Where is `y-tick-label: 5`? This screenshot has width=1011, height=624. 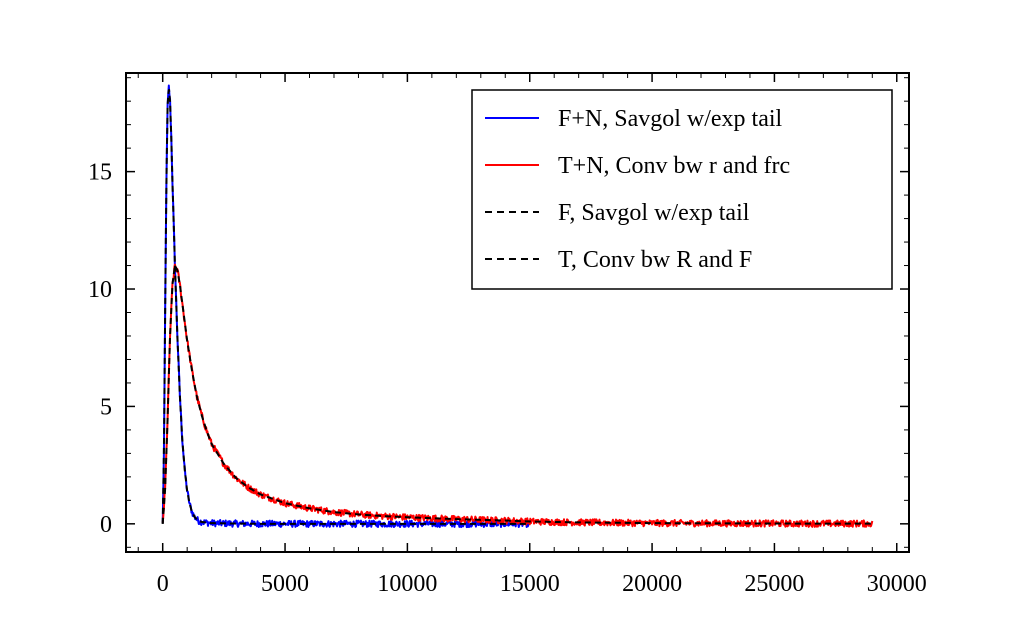
y-tick-label: 5 is located at coordinates (106, 407).